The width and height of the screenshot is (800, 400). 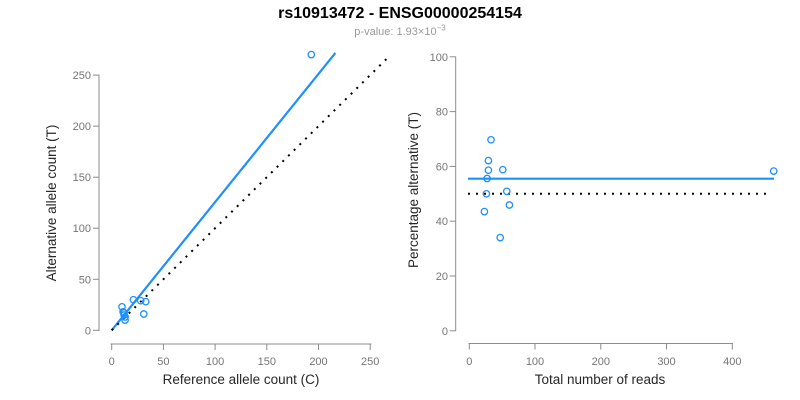 What do you see at coordinates (51, 203) in the screenshot?
I see `y-axis-title: Alternative allele count (T)` at bounding box center [51, 203].